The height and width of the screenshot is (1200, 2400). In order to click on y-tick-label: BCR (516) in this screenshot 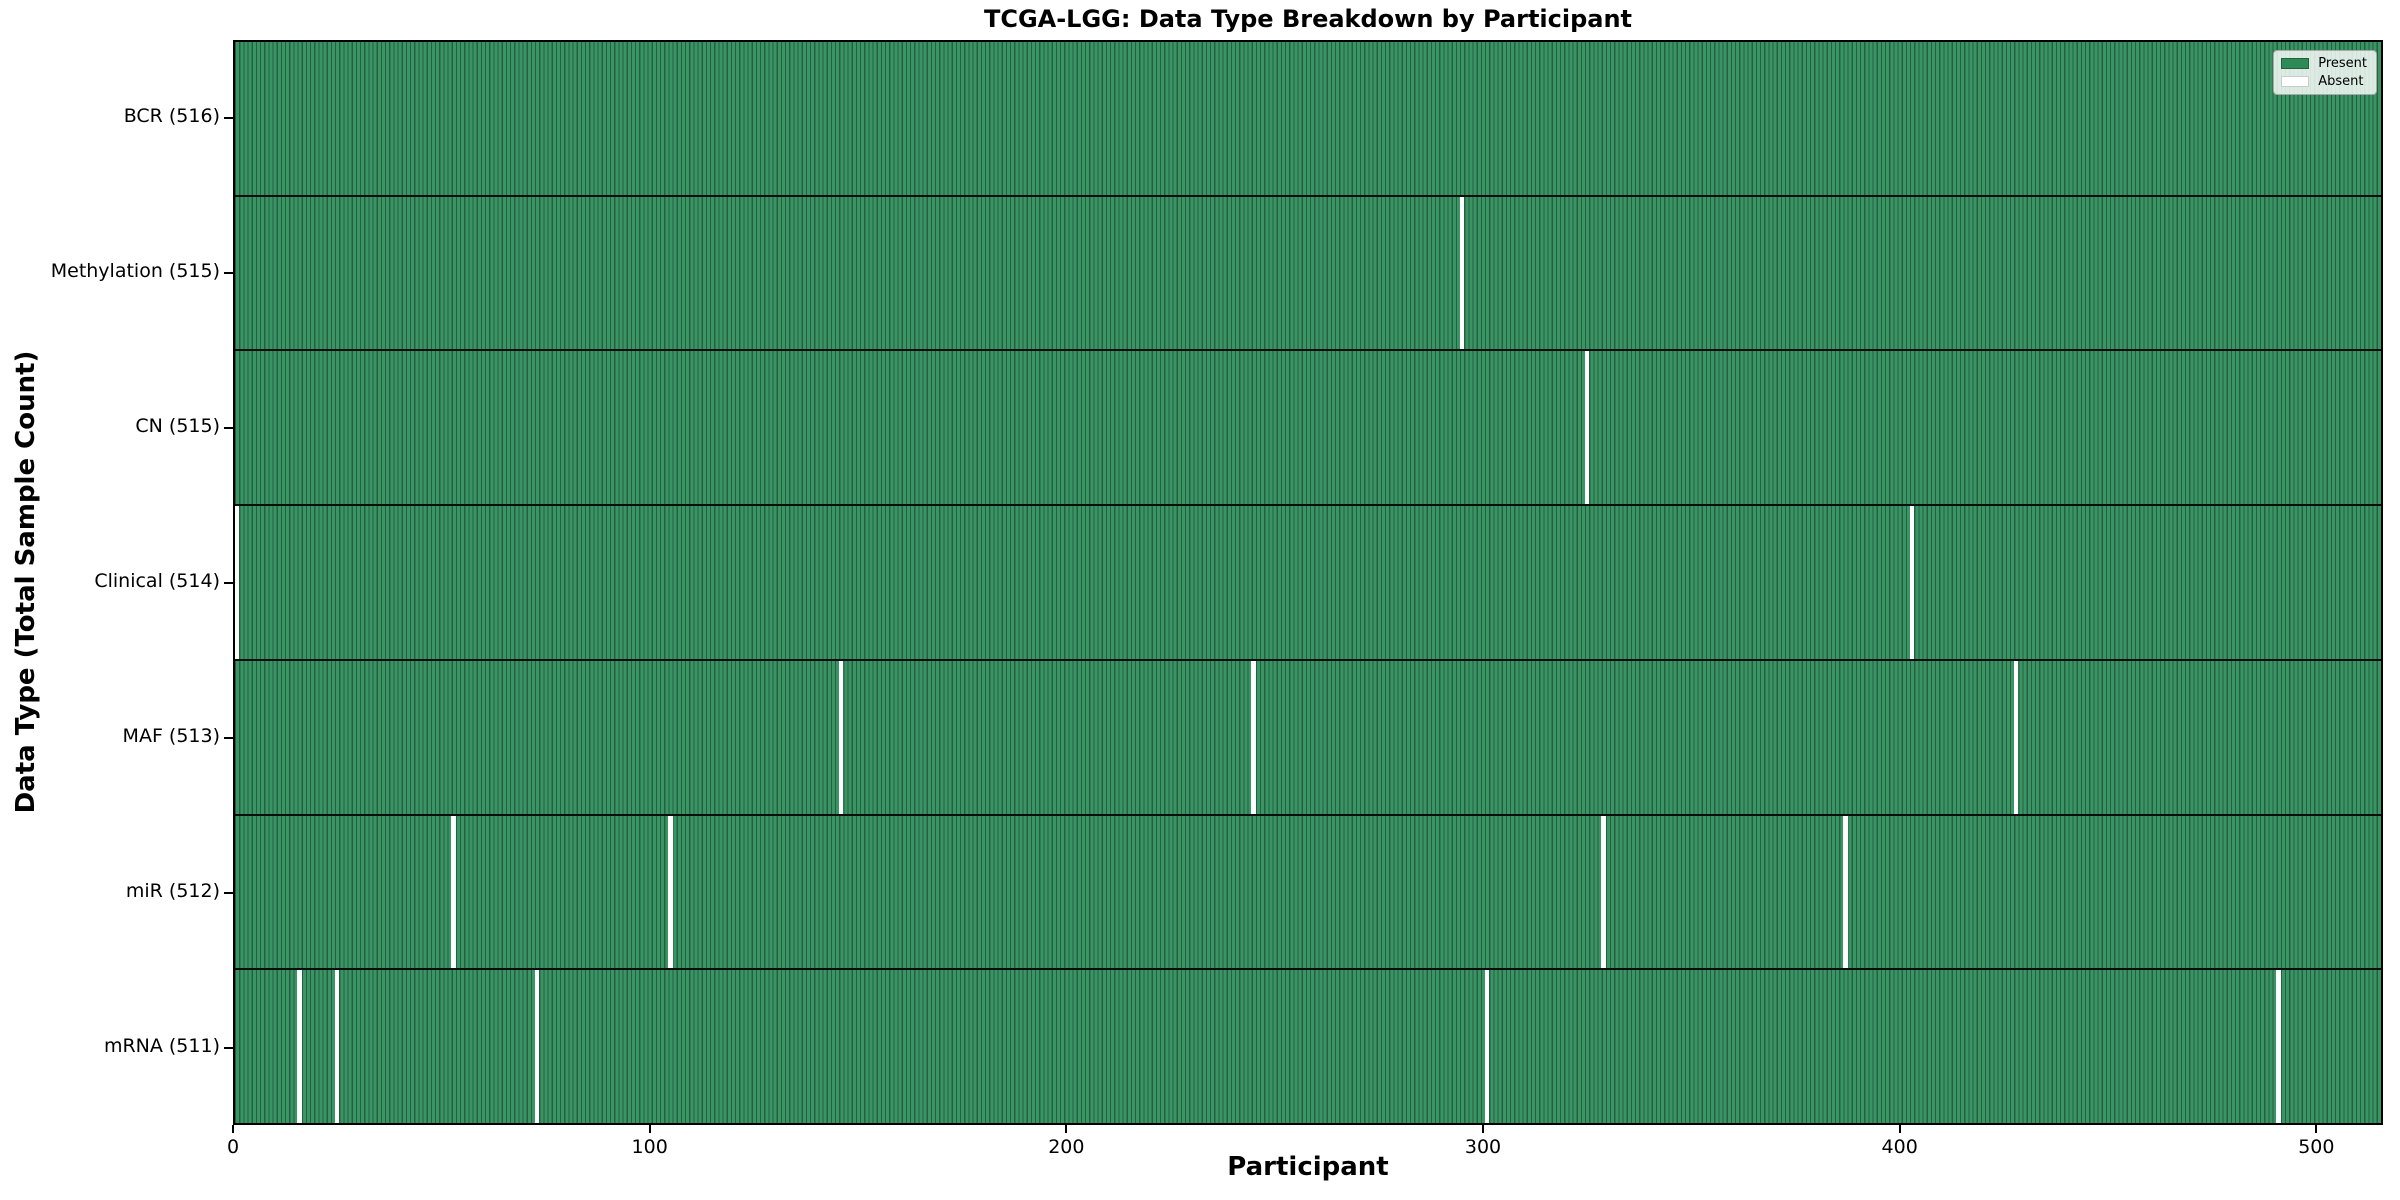, I will do `click(171, 115)`.